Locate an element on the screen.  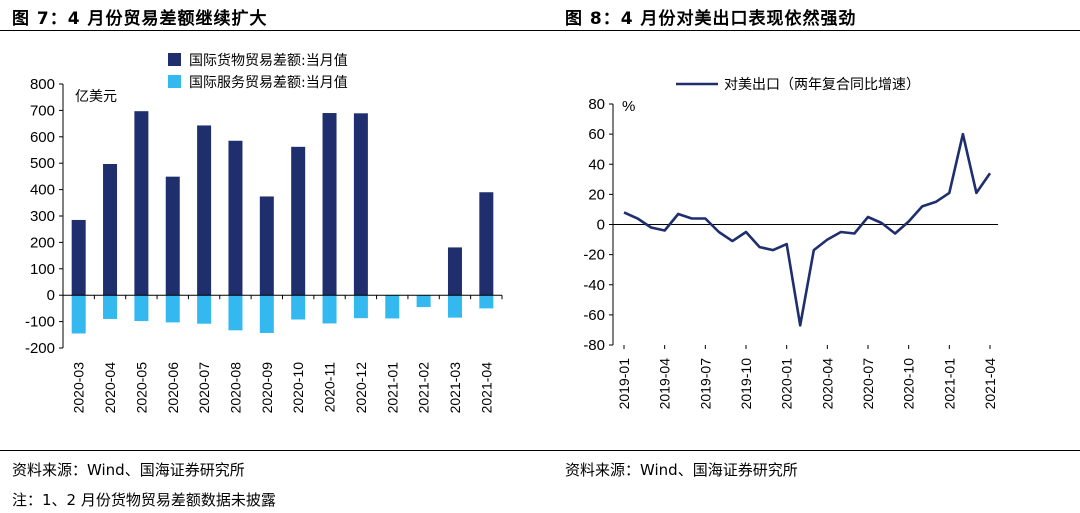
right-x-tick-label: 2021-01 is located at coordinates (949, 384).